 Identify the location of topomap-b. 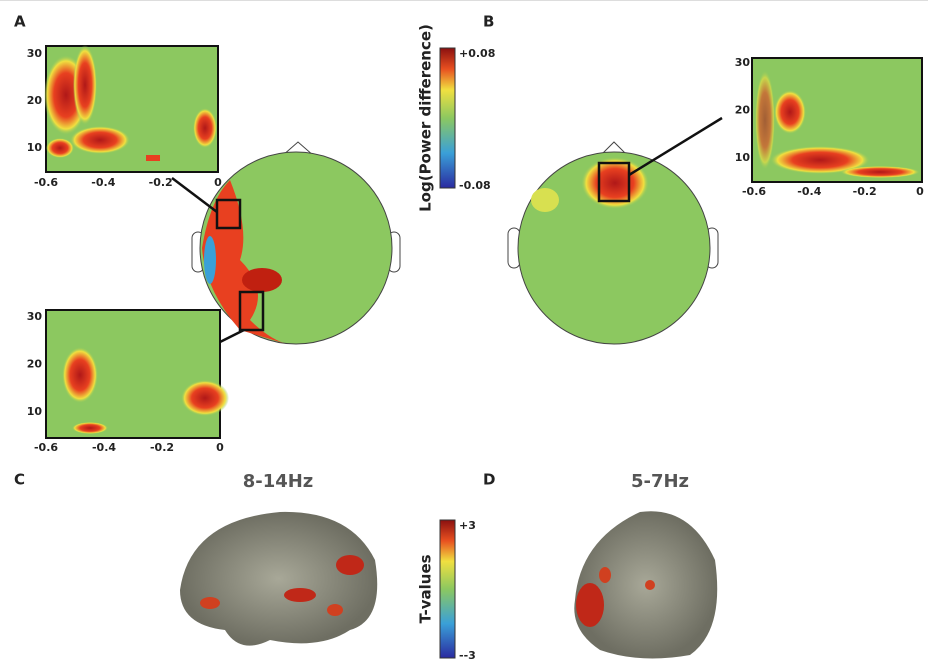
(615, 230).